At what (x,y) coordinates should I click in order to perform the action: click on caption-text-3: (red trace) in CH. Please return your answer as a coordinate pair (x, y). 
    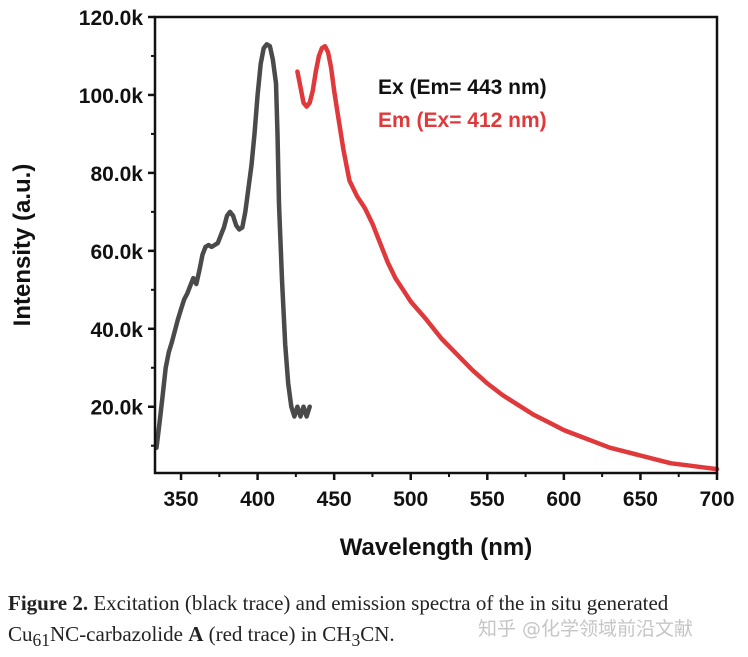
    Looking at the image, I should click on (277, 634).